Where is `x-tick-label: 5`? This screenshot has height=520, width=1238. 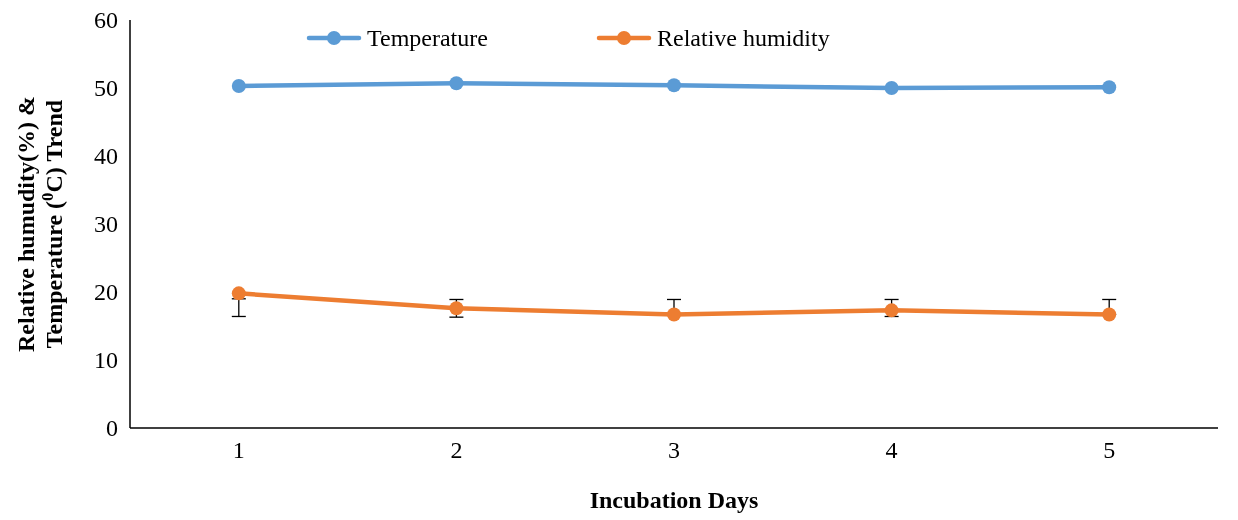 x-tick-label: 5 is located at coordinates (1109, 450).